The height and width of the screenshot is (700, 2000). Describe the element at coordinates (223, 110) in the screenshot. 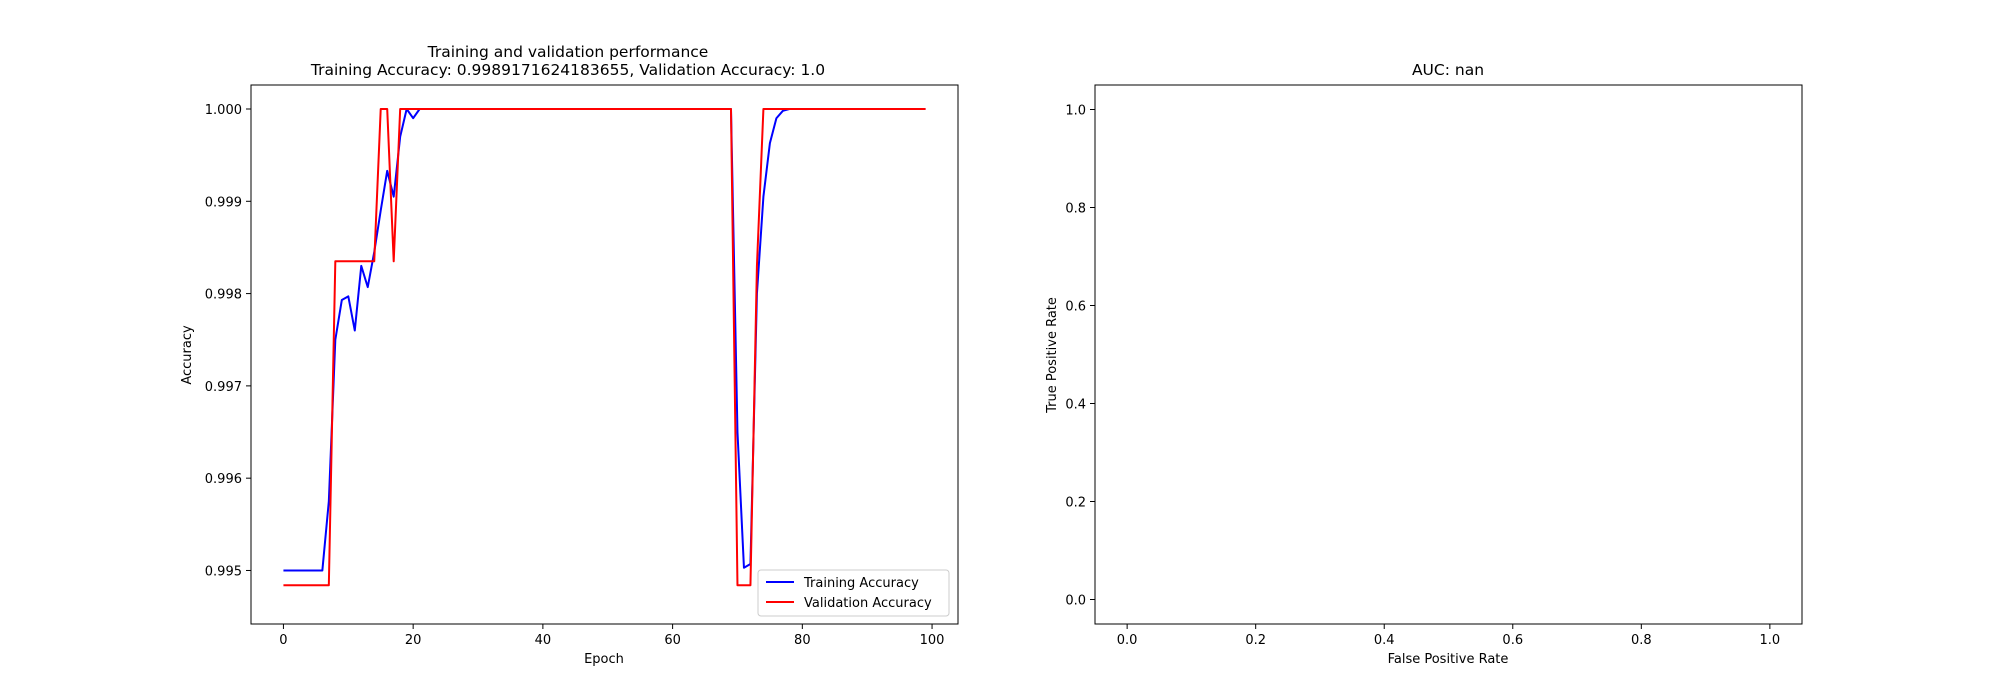

I see `accuracy-y-tick-label: 1.000` at that location.